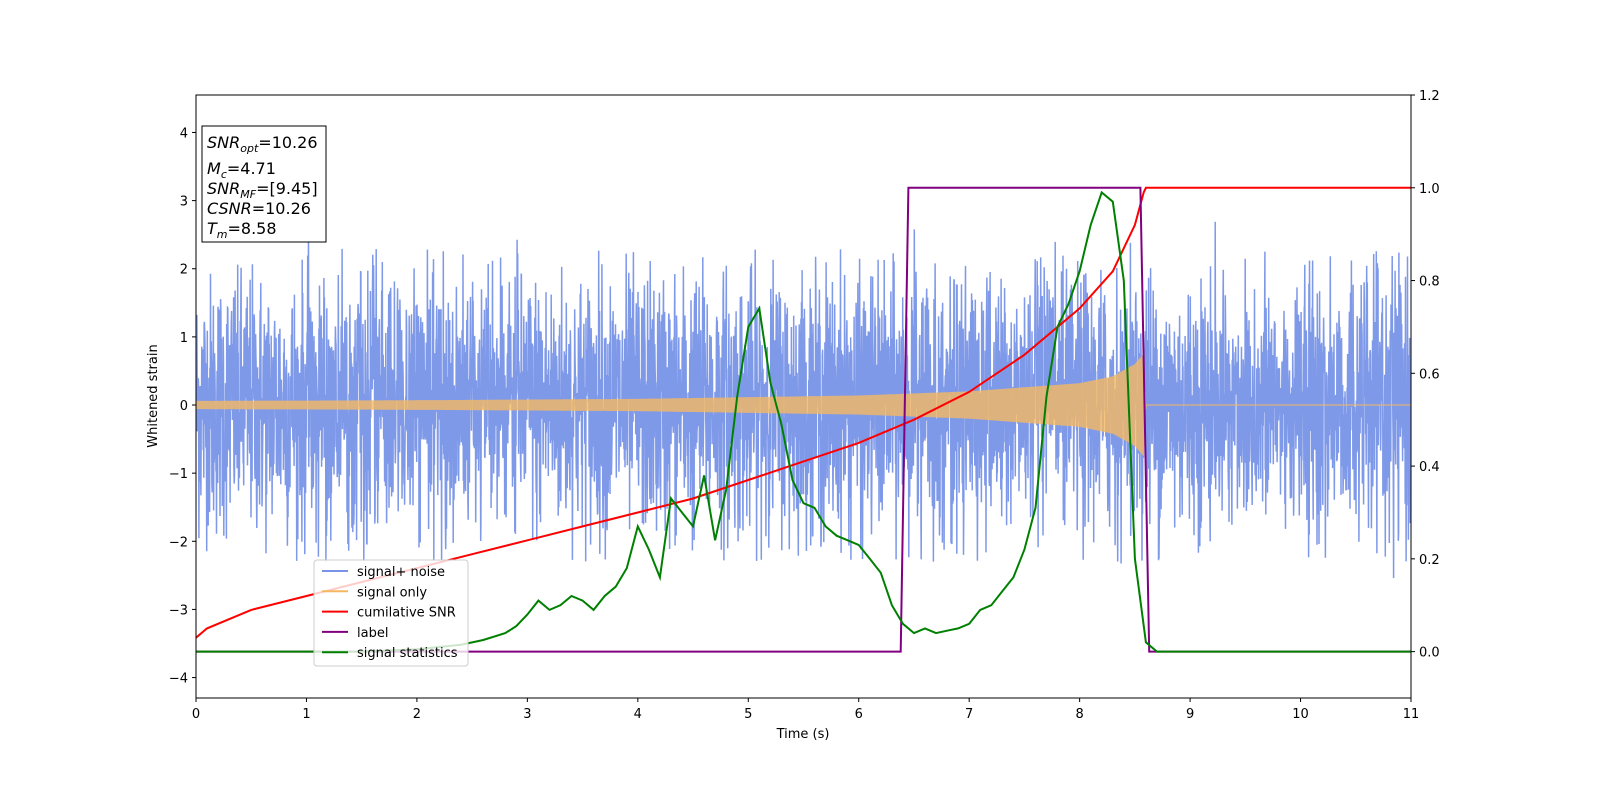 The width and height of the screenshot is (1600, 800). Describe the element at coordinates (1429, 374) in the screenshot. I see `y-right-tick-label: 0.6` at that location.